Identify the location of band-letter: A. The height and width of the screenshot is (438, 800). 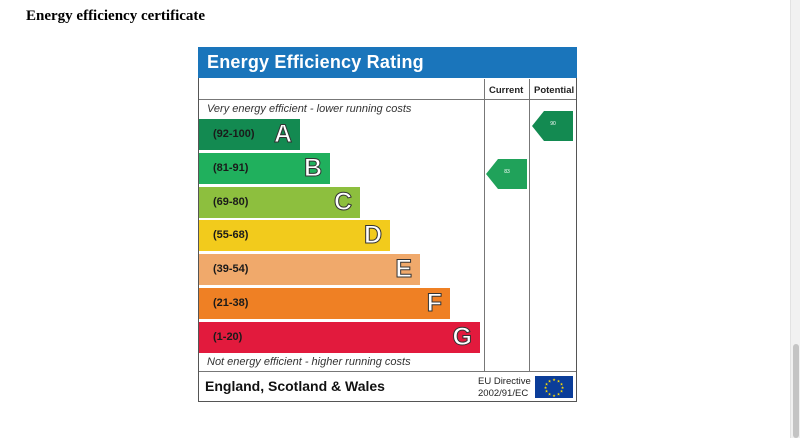
(282, 134).